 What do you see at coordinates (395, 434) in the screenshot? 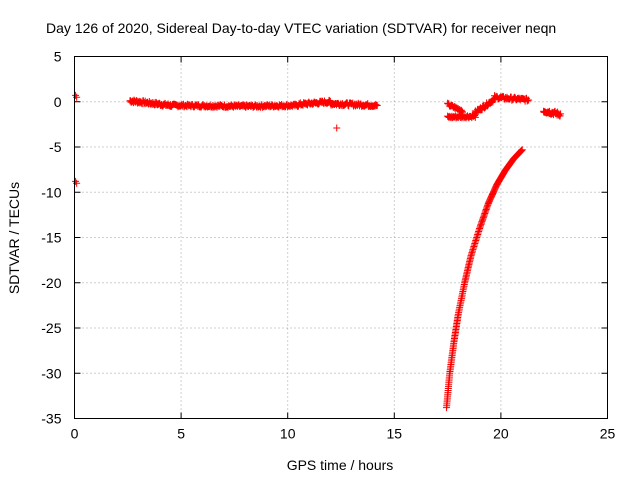
I see `x-tick-label: 15` at bounding box center [395, 434].